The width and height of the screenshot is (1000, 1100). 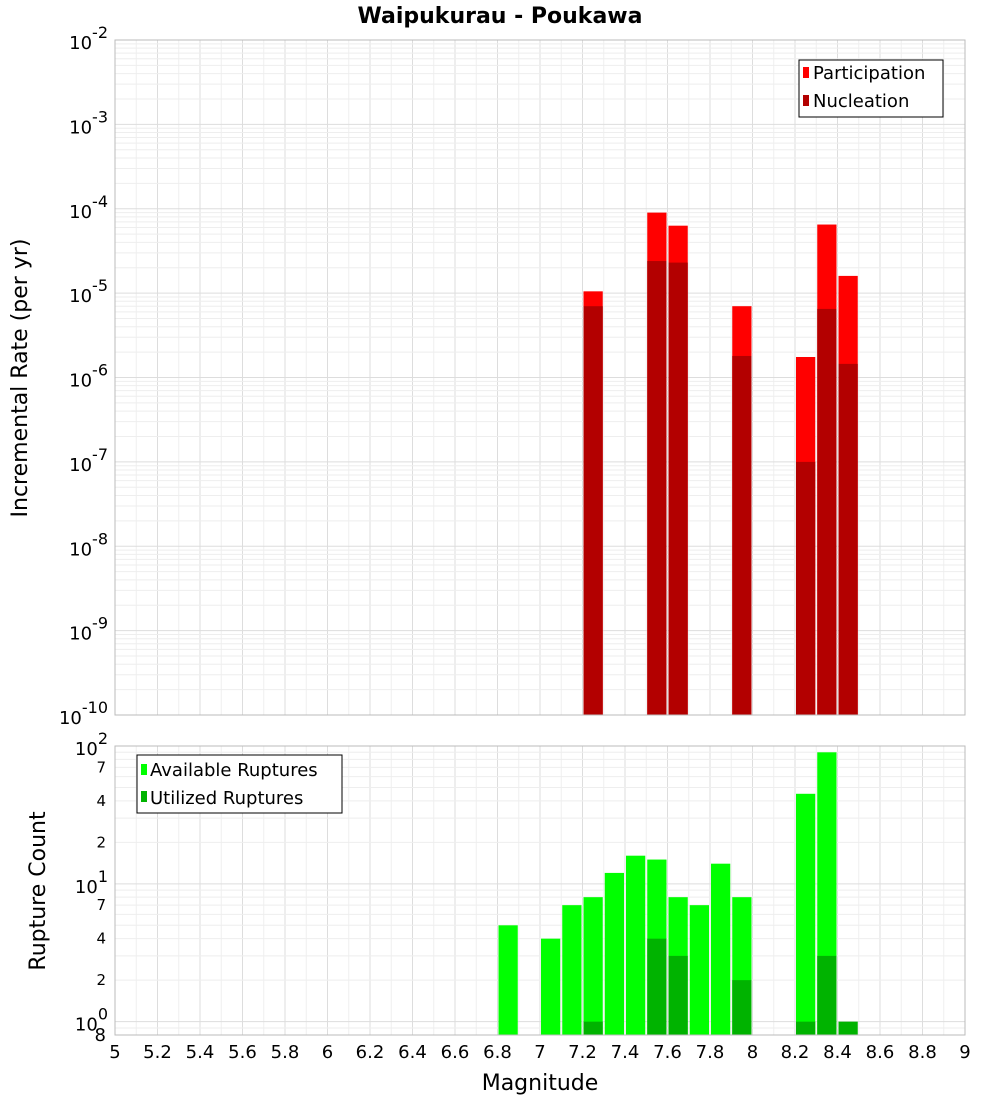 What do you see at coordinates (795, 1052) in the screenshot?
I see `x-tick-label: 8.2` at bounding box center [795, 1052].